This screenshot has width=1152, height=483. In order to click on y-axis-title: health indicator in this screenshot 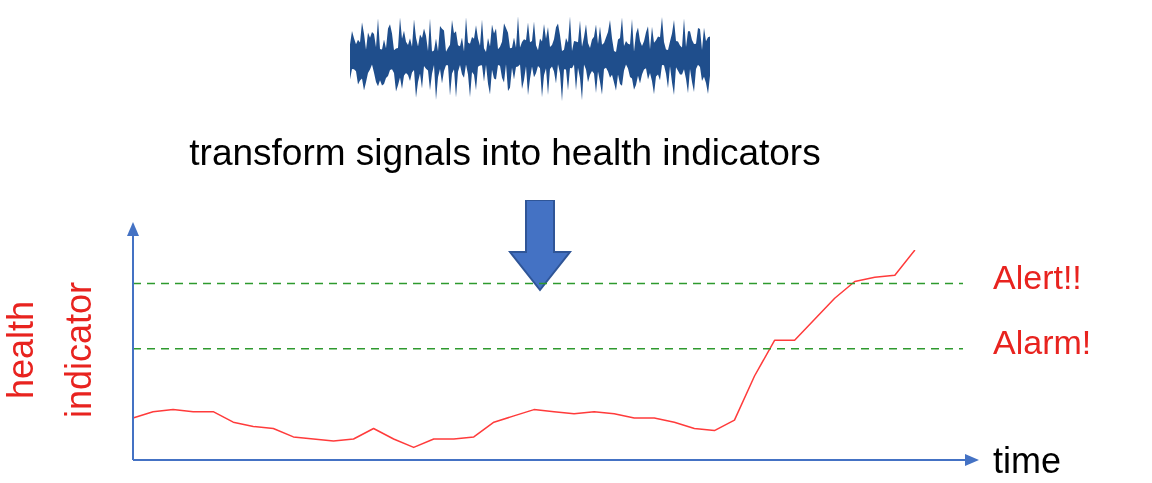, I will do `click(50, 350)`.